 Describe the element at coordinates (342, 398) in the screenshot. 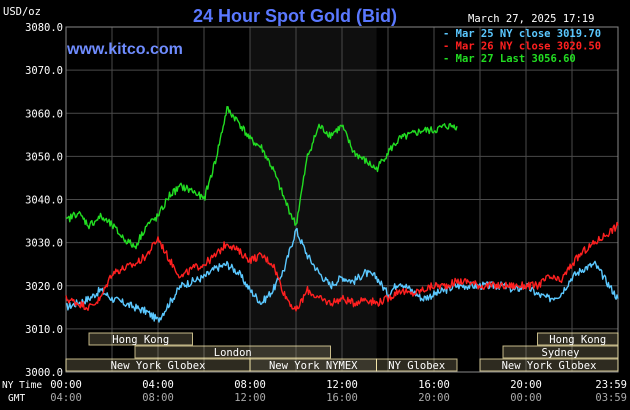

I see `x-tick-label-gmt: 16:00` at that location.